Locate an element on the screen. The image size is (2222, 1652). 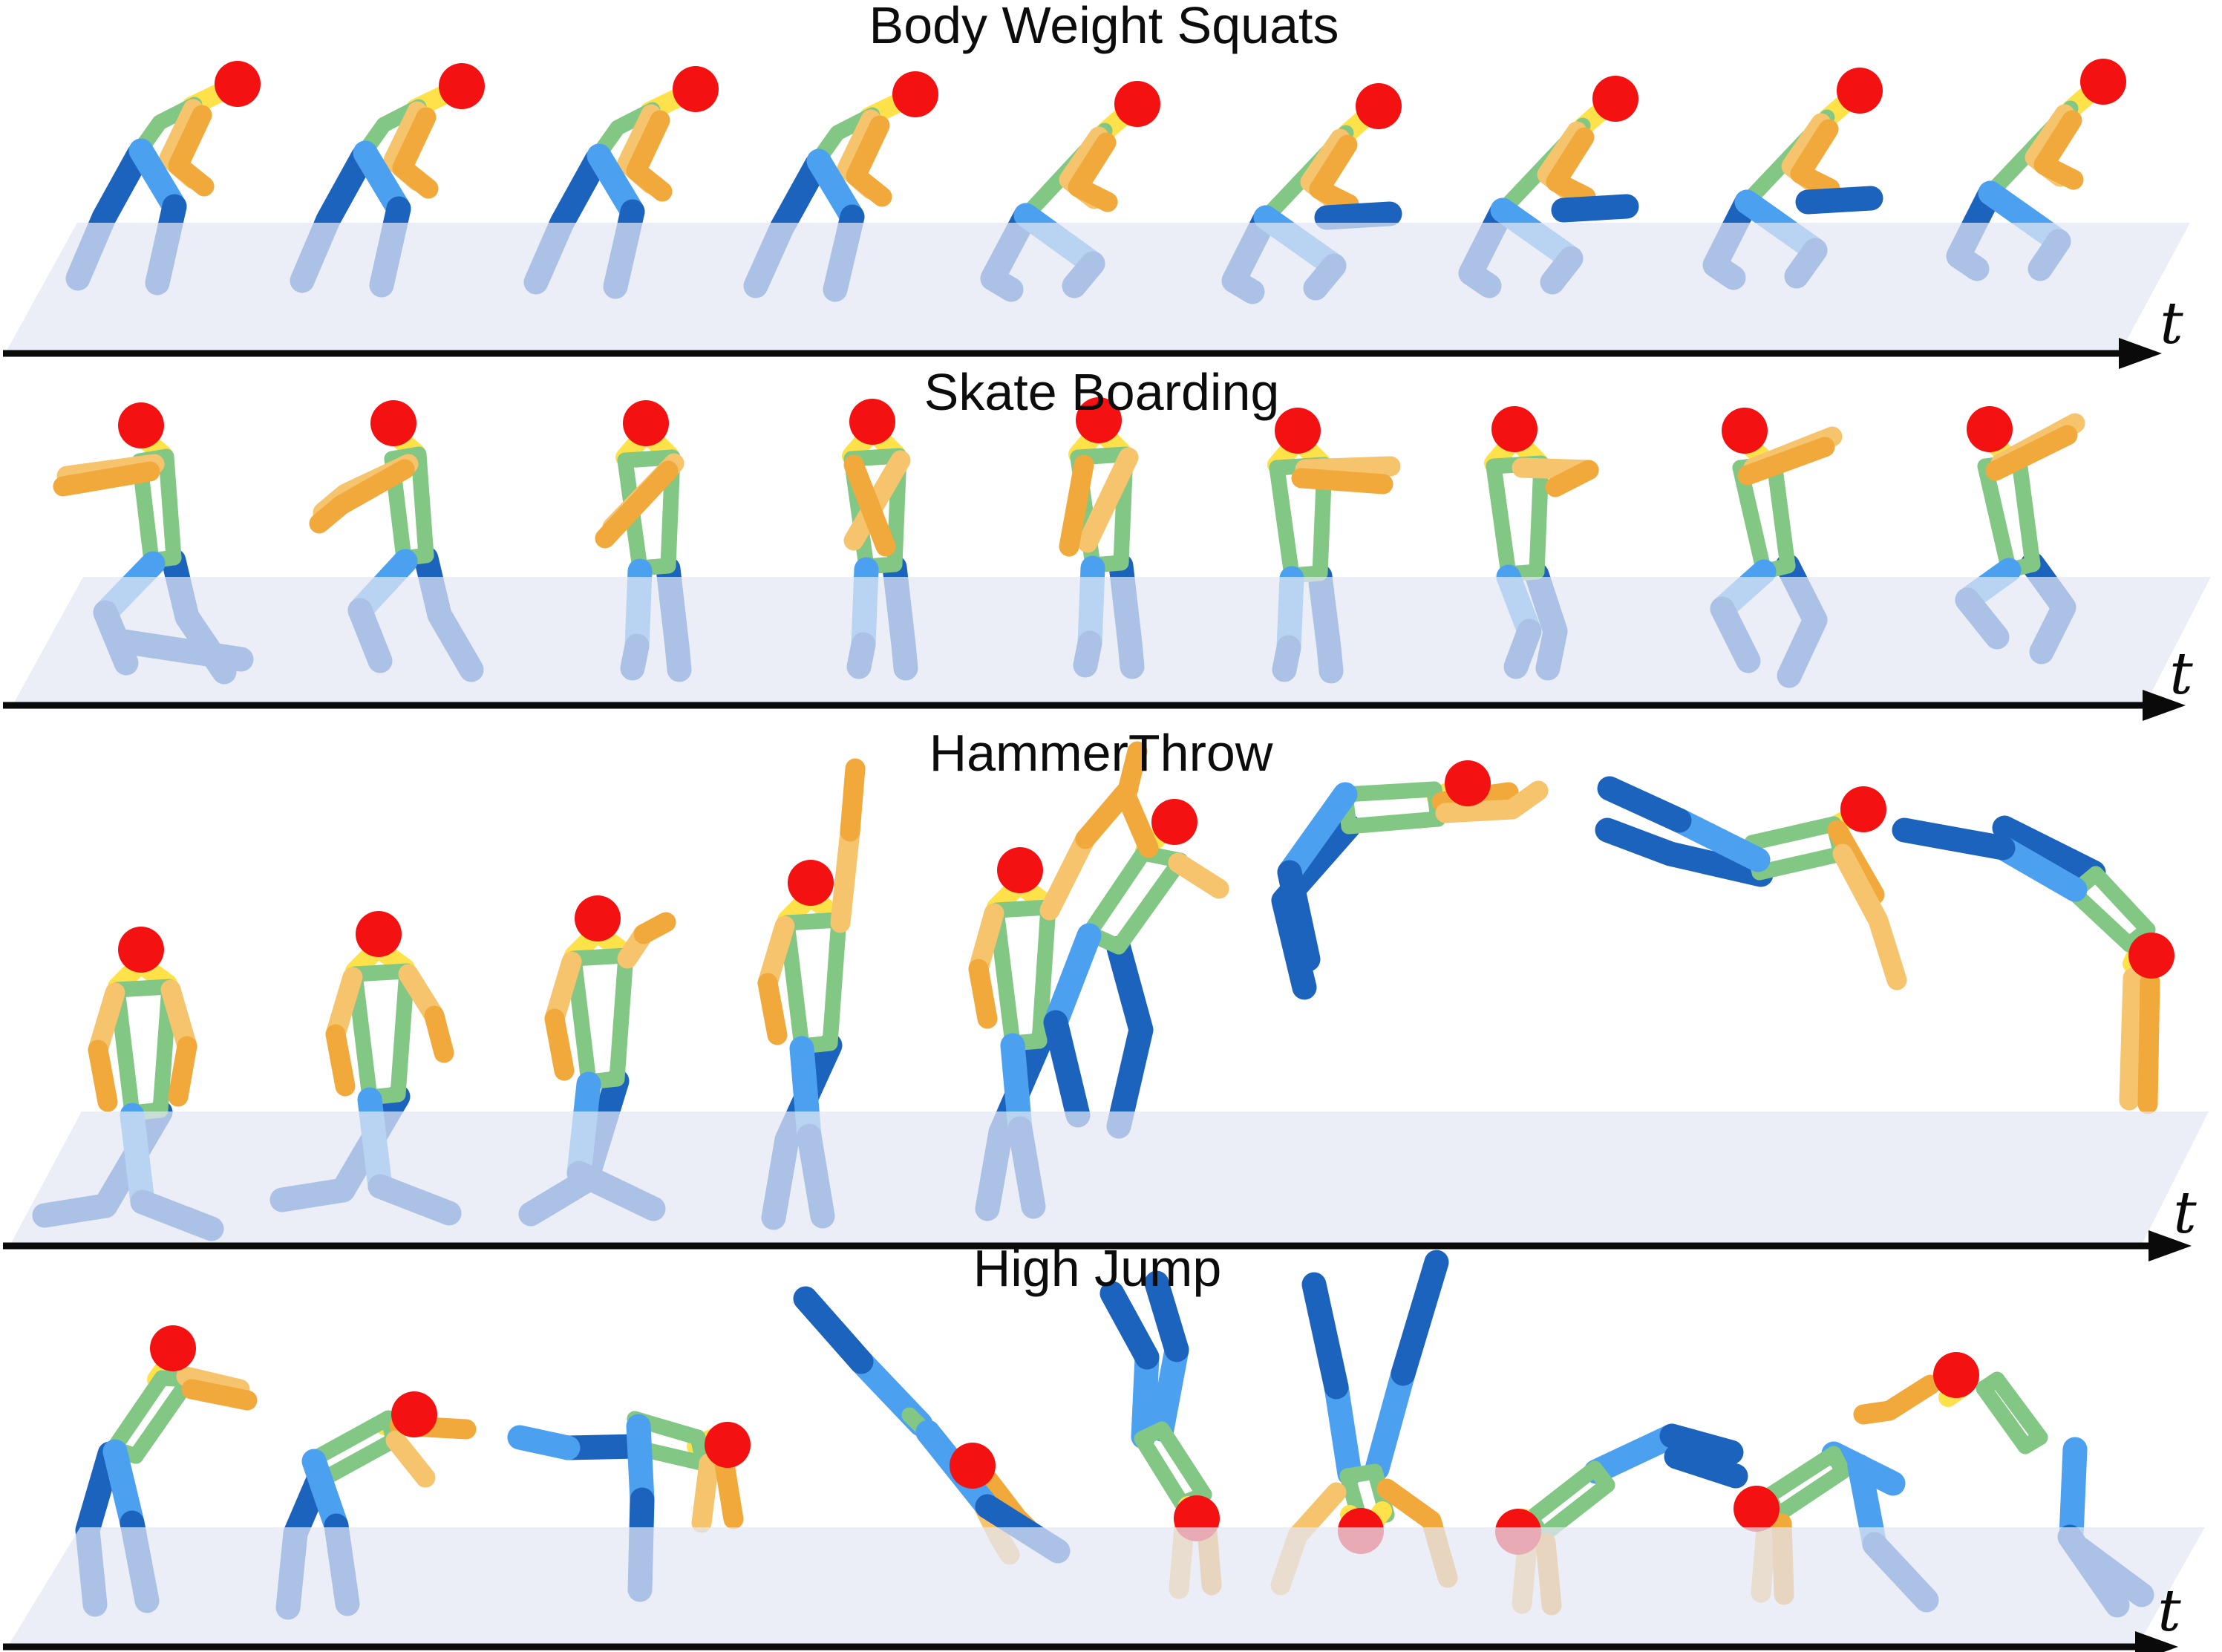
time-axis-arrowhead-icon is located at coordinates (2164, 705).